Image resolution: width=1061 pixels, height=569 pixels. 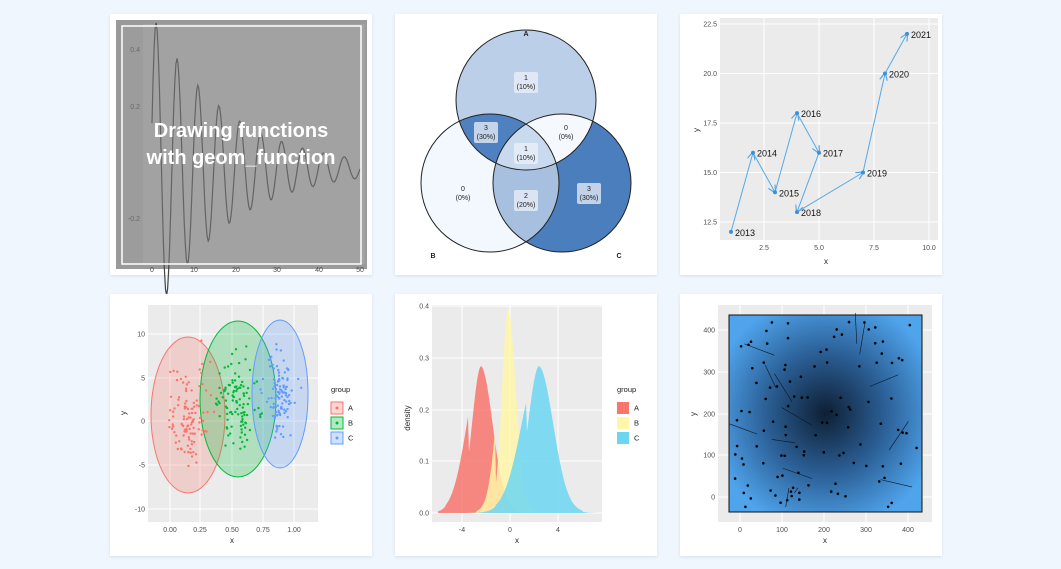 I want to click on gallery-card: 10 5 0 -5 -10 0.00 0.25 0.50 0.75 1.00 x y group ABC, so click(x=241, y=425).